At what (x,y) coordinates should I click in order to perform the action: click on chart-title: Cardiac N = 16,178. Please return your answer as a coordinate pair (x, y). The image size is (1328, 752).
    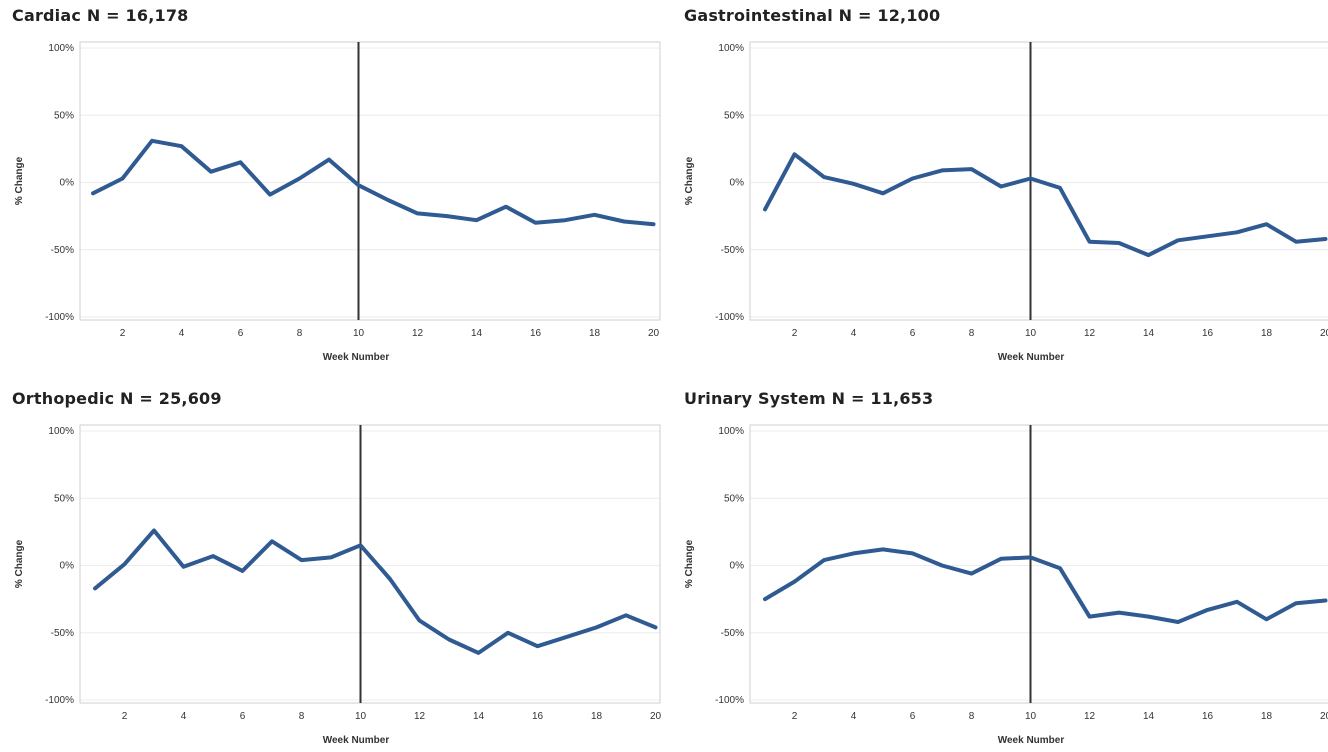
    Looking at the image, I should click on (100, 15).